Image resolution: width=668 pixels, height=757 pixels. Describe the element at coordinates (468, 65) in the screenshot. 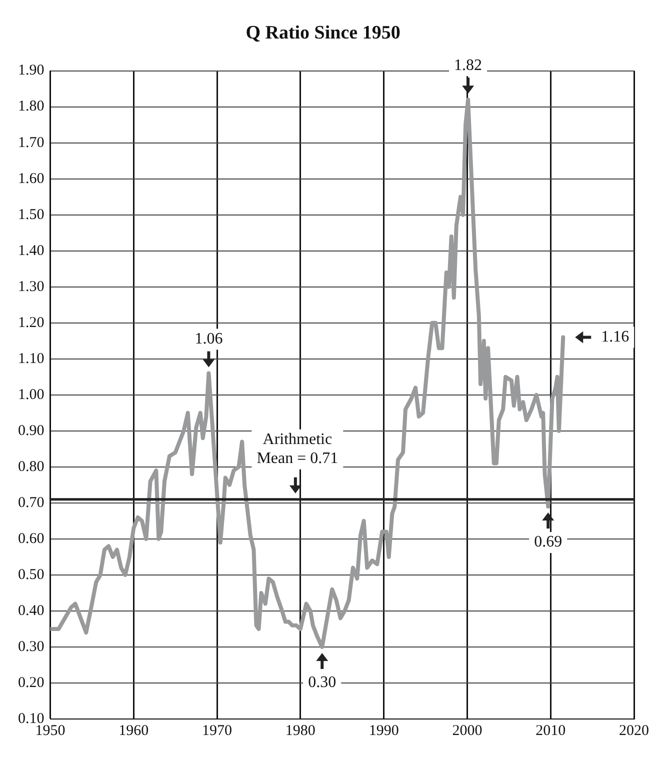

I see `annotation: 1.82` at that location.